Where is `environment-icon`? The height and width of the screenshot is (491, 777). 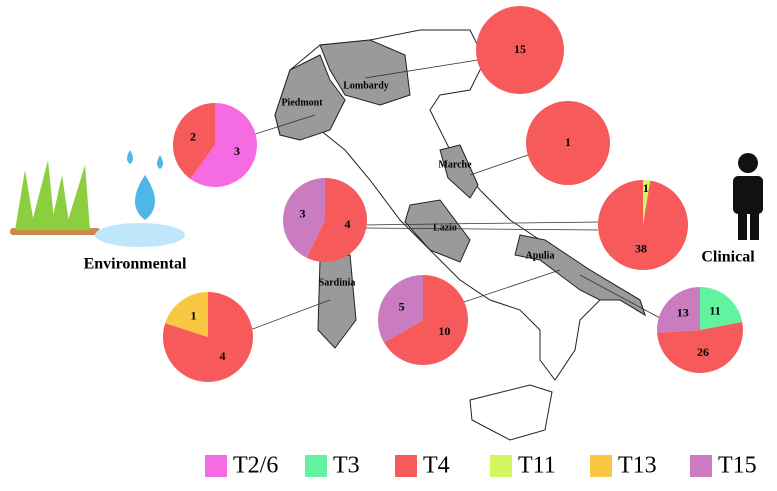
environment-icon is located at coordinates (97, 198).